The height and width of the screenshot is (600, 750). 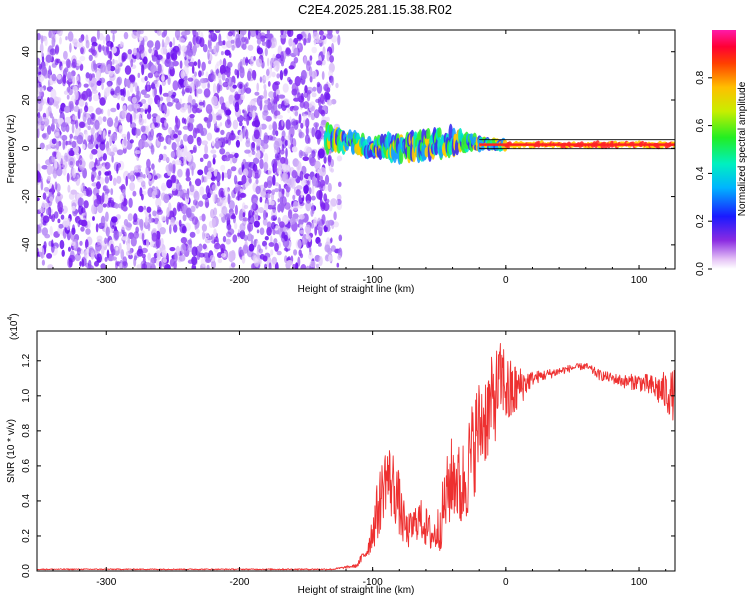 What do you see at coordinates (26, 244) in the screenshot?
I see `y-tick-label: -40` at bounding box center [26, 244].